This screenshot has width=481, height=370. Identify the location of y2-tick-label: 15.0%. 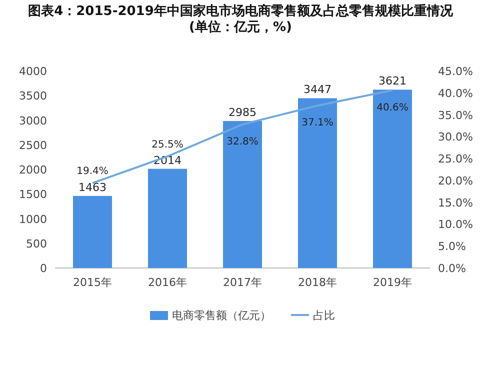
(455, 203).